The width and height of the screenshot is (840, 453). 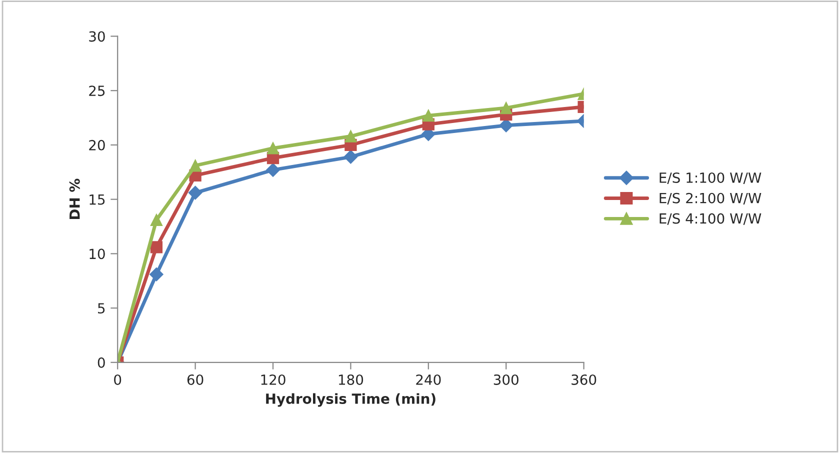 I want to click on y-tick-label: 15, so click(x=97, y=199).